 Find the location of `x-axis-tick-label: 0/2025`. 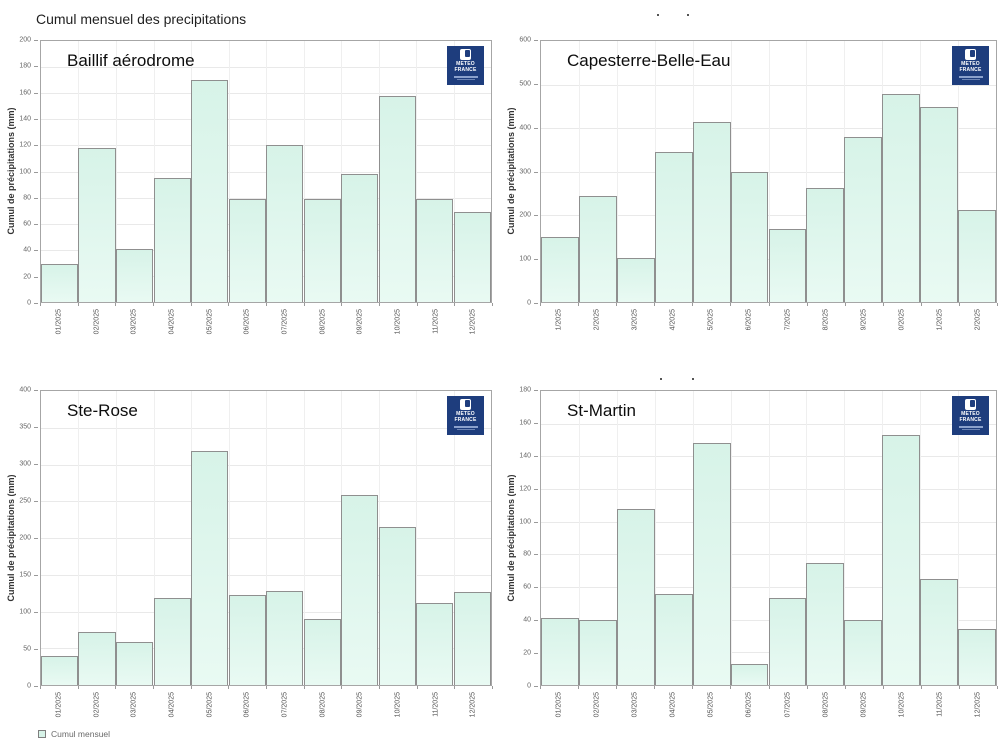

x-axis-tick-label: 0/2025 is located at coordinates (902, 320).